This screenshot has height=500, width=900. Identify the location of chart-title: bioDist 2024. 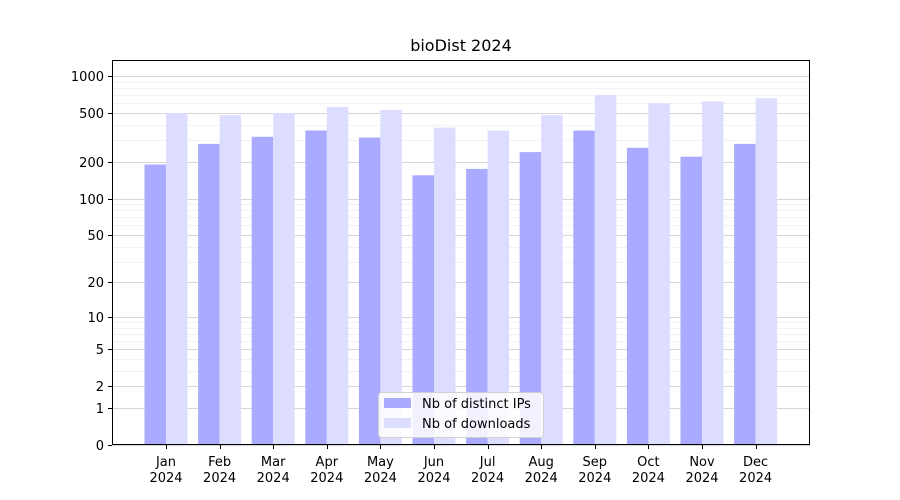
(461, 45).